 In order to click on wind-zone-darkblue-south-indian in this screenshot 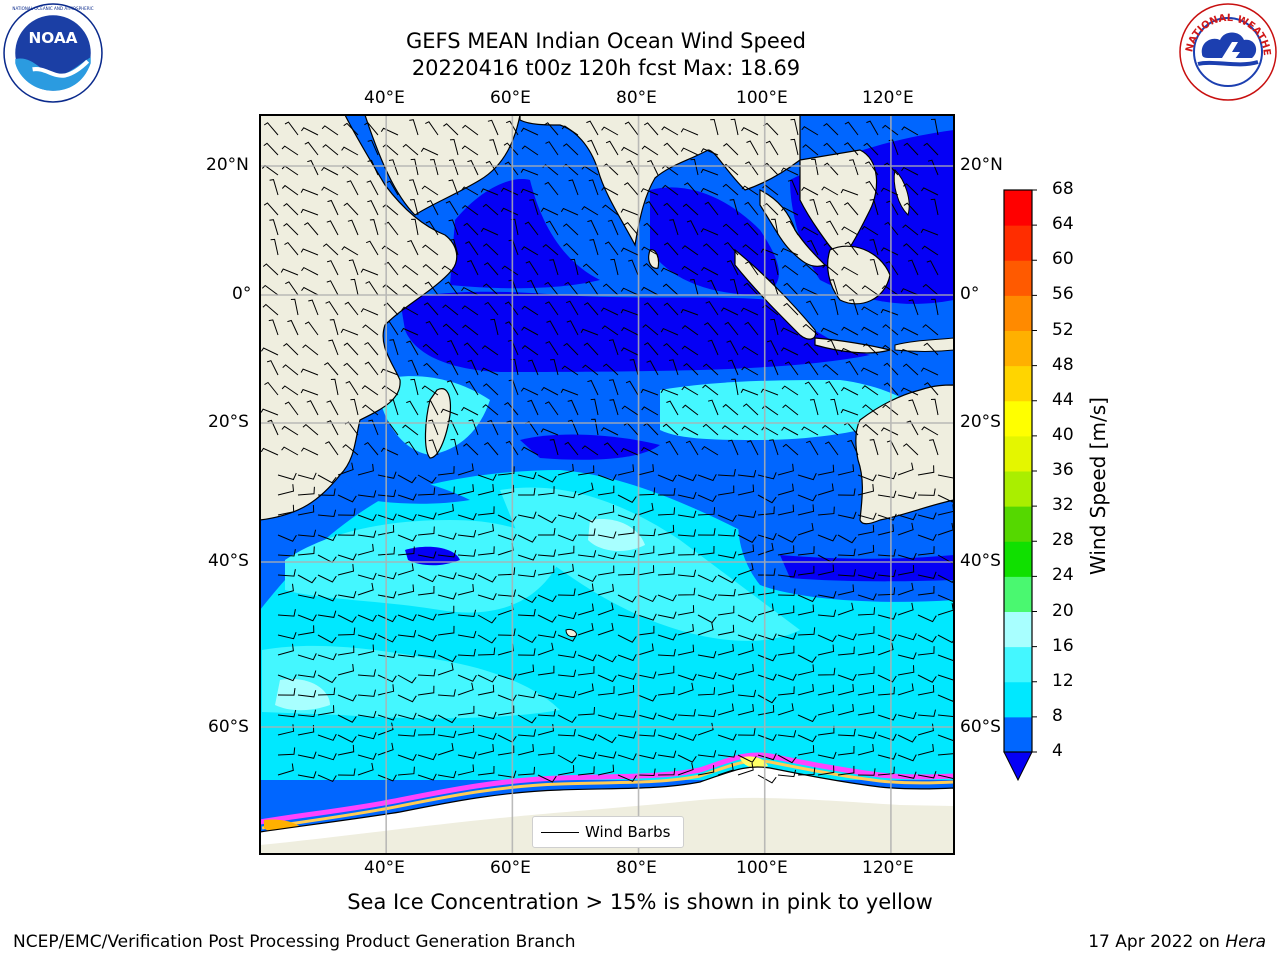, I will do `click(590, 447)`.